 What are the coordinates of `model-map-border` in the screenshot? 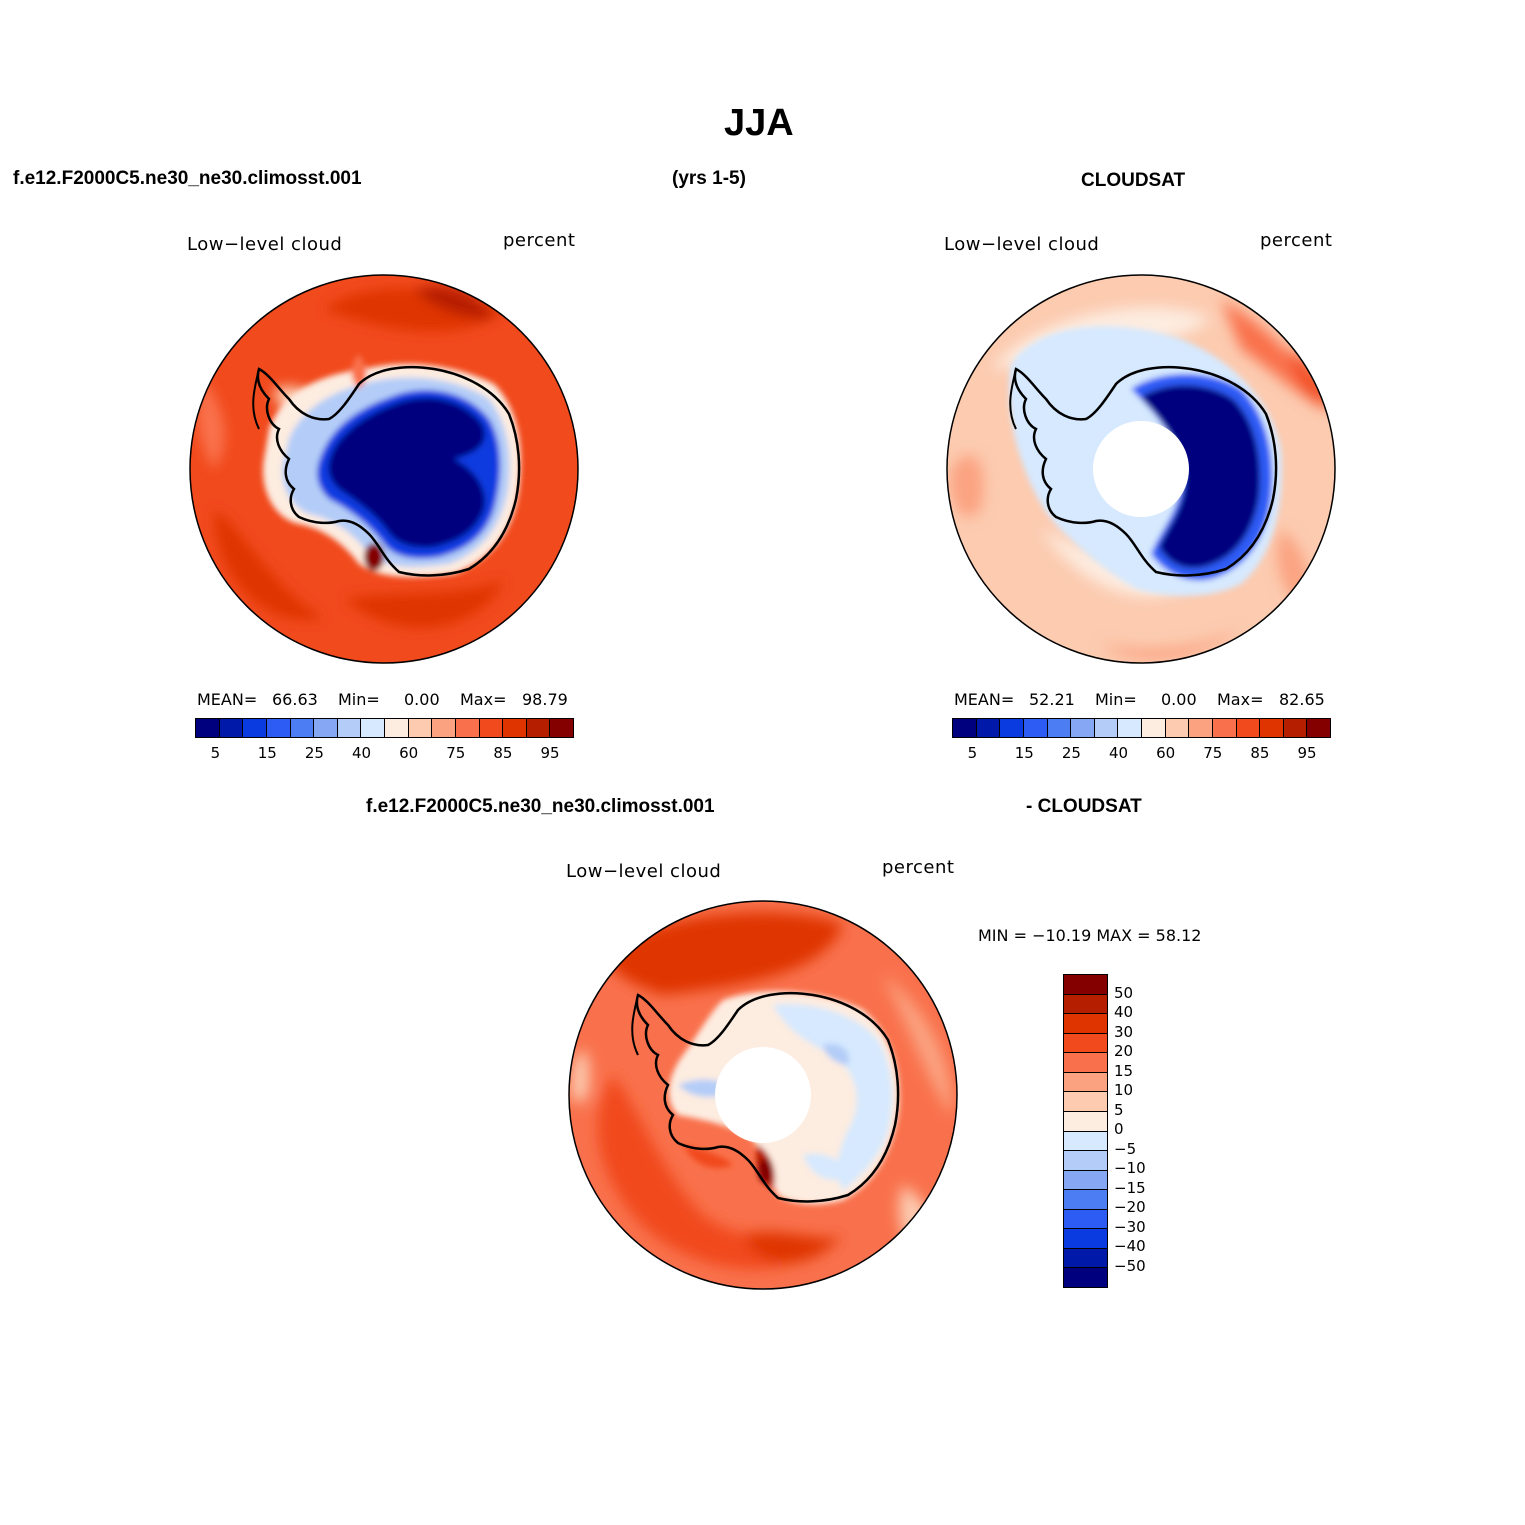 It's located at (384, 469).